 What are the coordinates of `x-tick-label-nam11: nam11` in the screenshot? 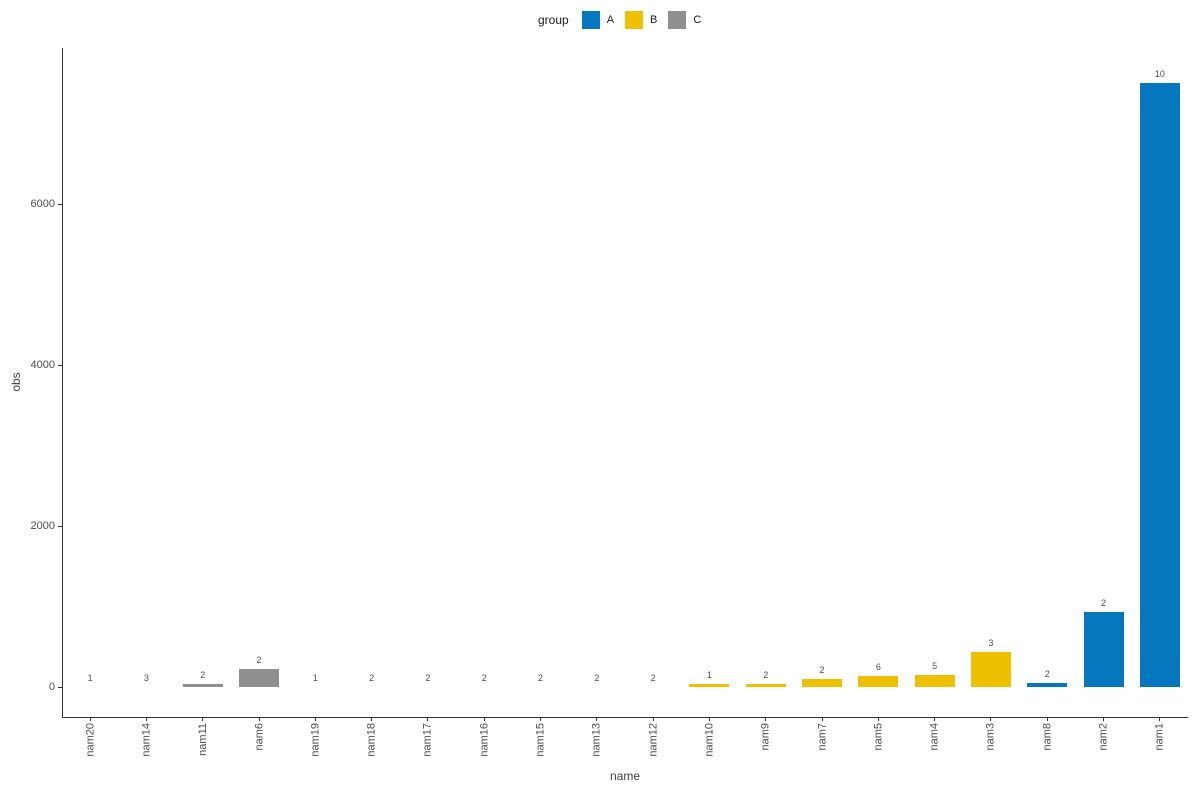 It's located at (202, 739).